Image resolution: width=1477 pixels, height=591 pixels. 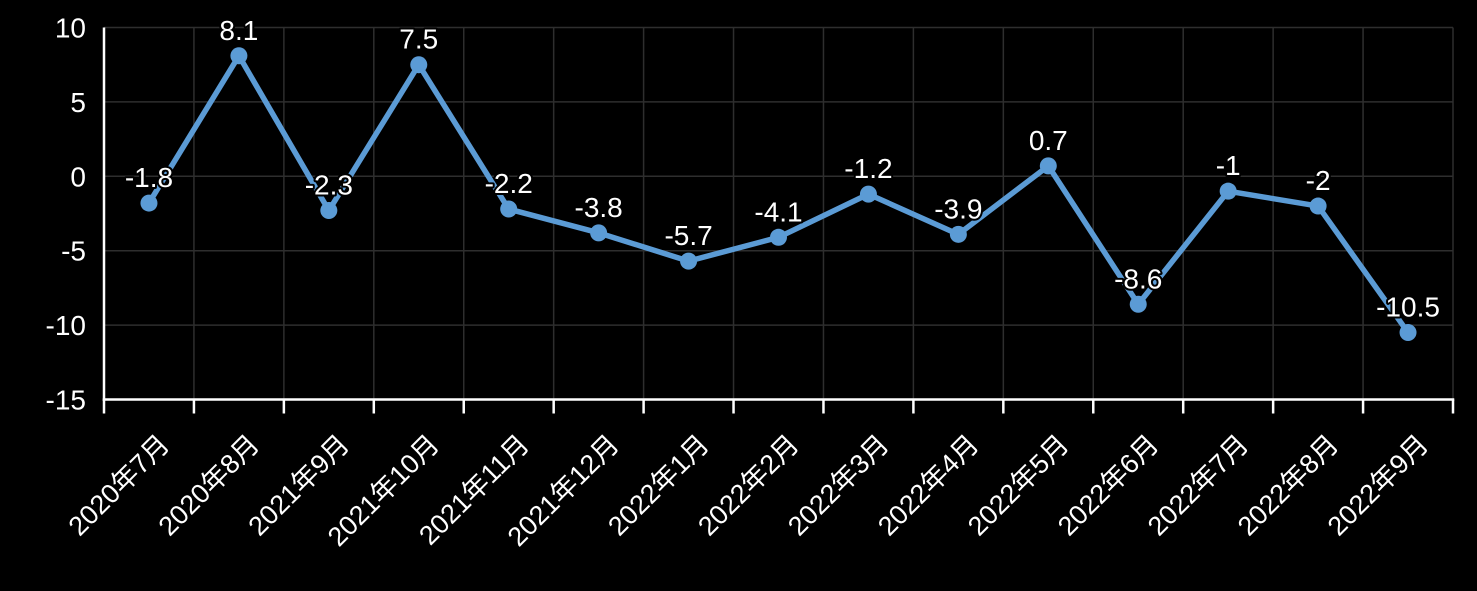 I want to click on y-tick-label: 10, so click(x=70, y=28).